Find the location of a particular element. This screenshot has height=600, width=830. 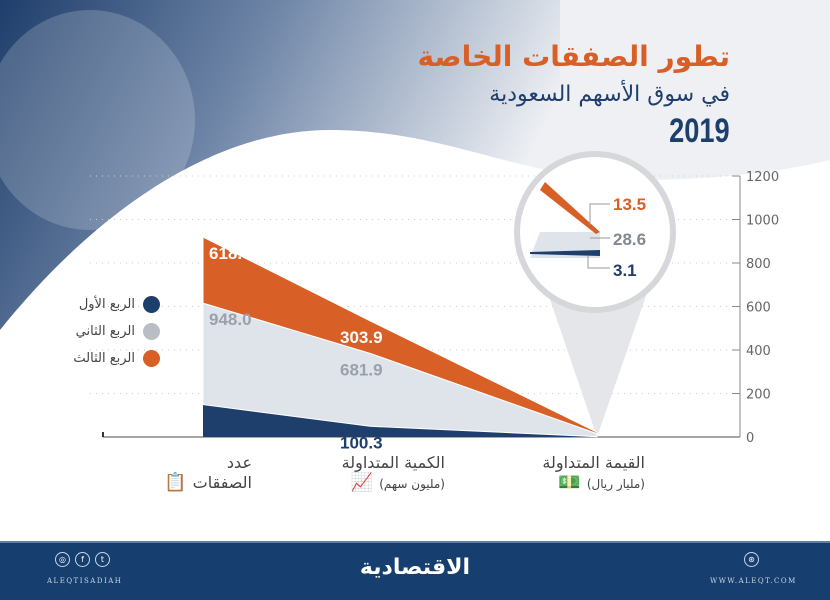

logo: الاقتصادية is located at coordinates (415, 567).